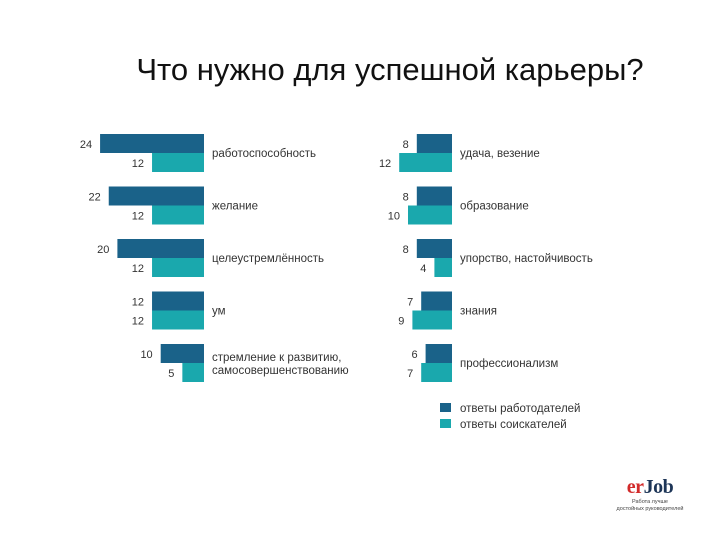 This screenshot has height=540, width=720. What do you see at coordinates (509, 364) in the screenshot?
I see `category-label: профессионализм` at bounding box center [509, 364].